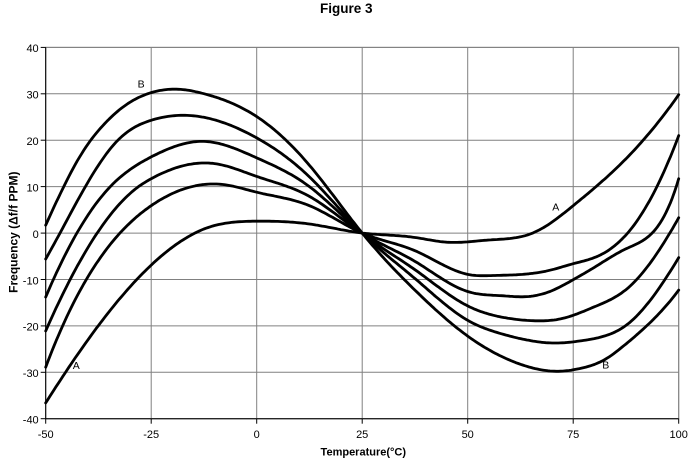 The width and height of the screenshot is (697, 460). What do you see at coordinates (31, 328) in the screenshot?
I see `svg-text: -20` at bounding box center [31, 328].